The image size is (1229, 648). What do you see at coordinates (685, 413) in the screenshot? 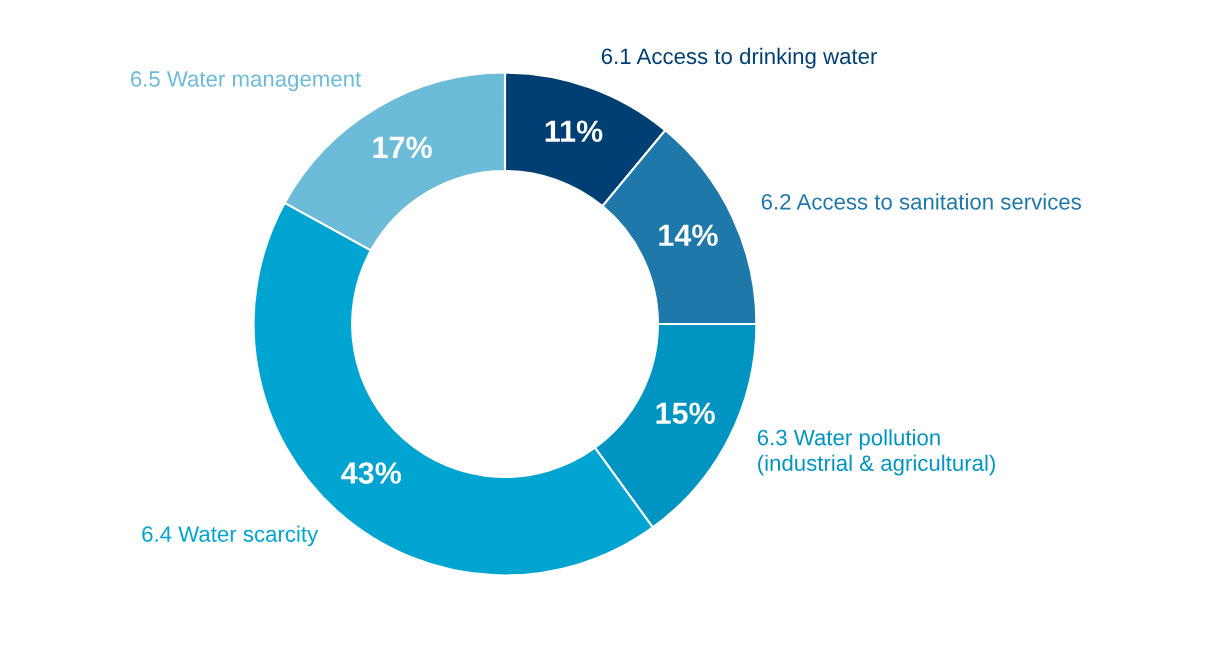
I see `data-label: 15%` at bounding box center [685, 413].